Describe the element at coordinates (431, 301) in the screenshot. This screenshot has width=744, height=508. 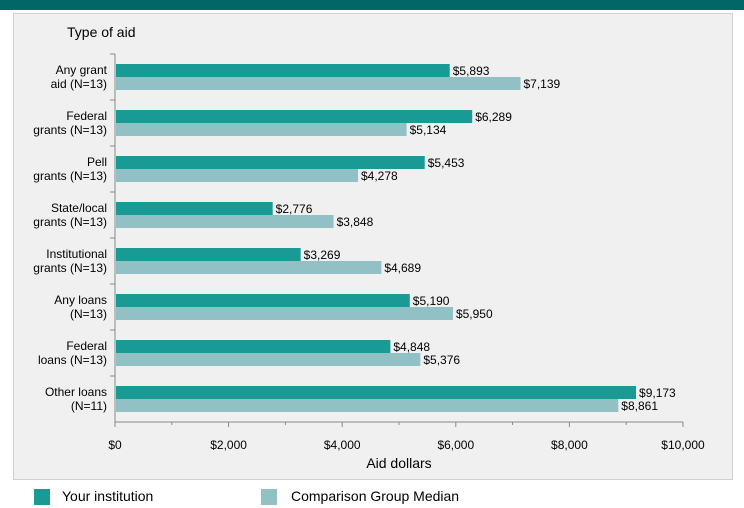
I see `data-label-your-institution: $5,190` at that location.